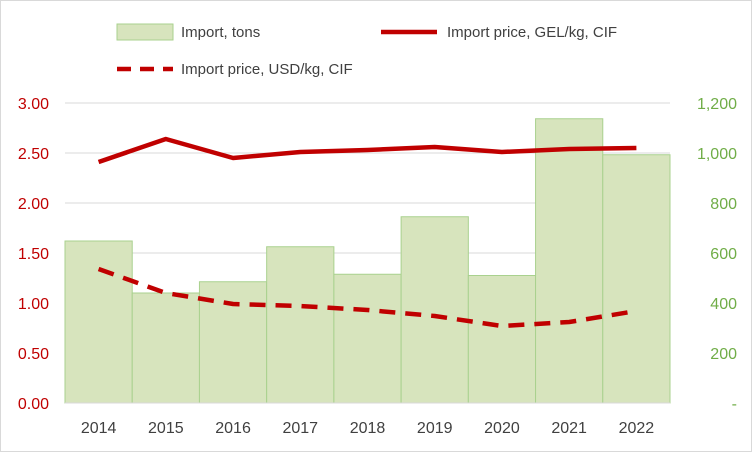  What do you see at coordinates (569, 261) in the screenshot?
I see `bar-2021` at bounding box center [569, 261].